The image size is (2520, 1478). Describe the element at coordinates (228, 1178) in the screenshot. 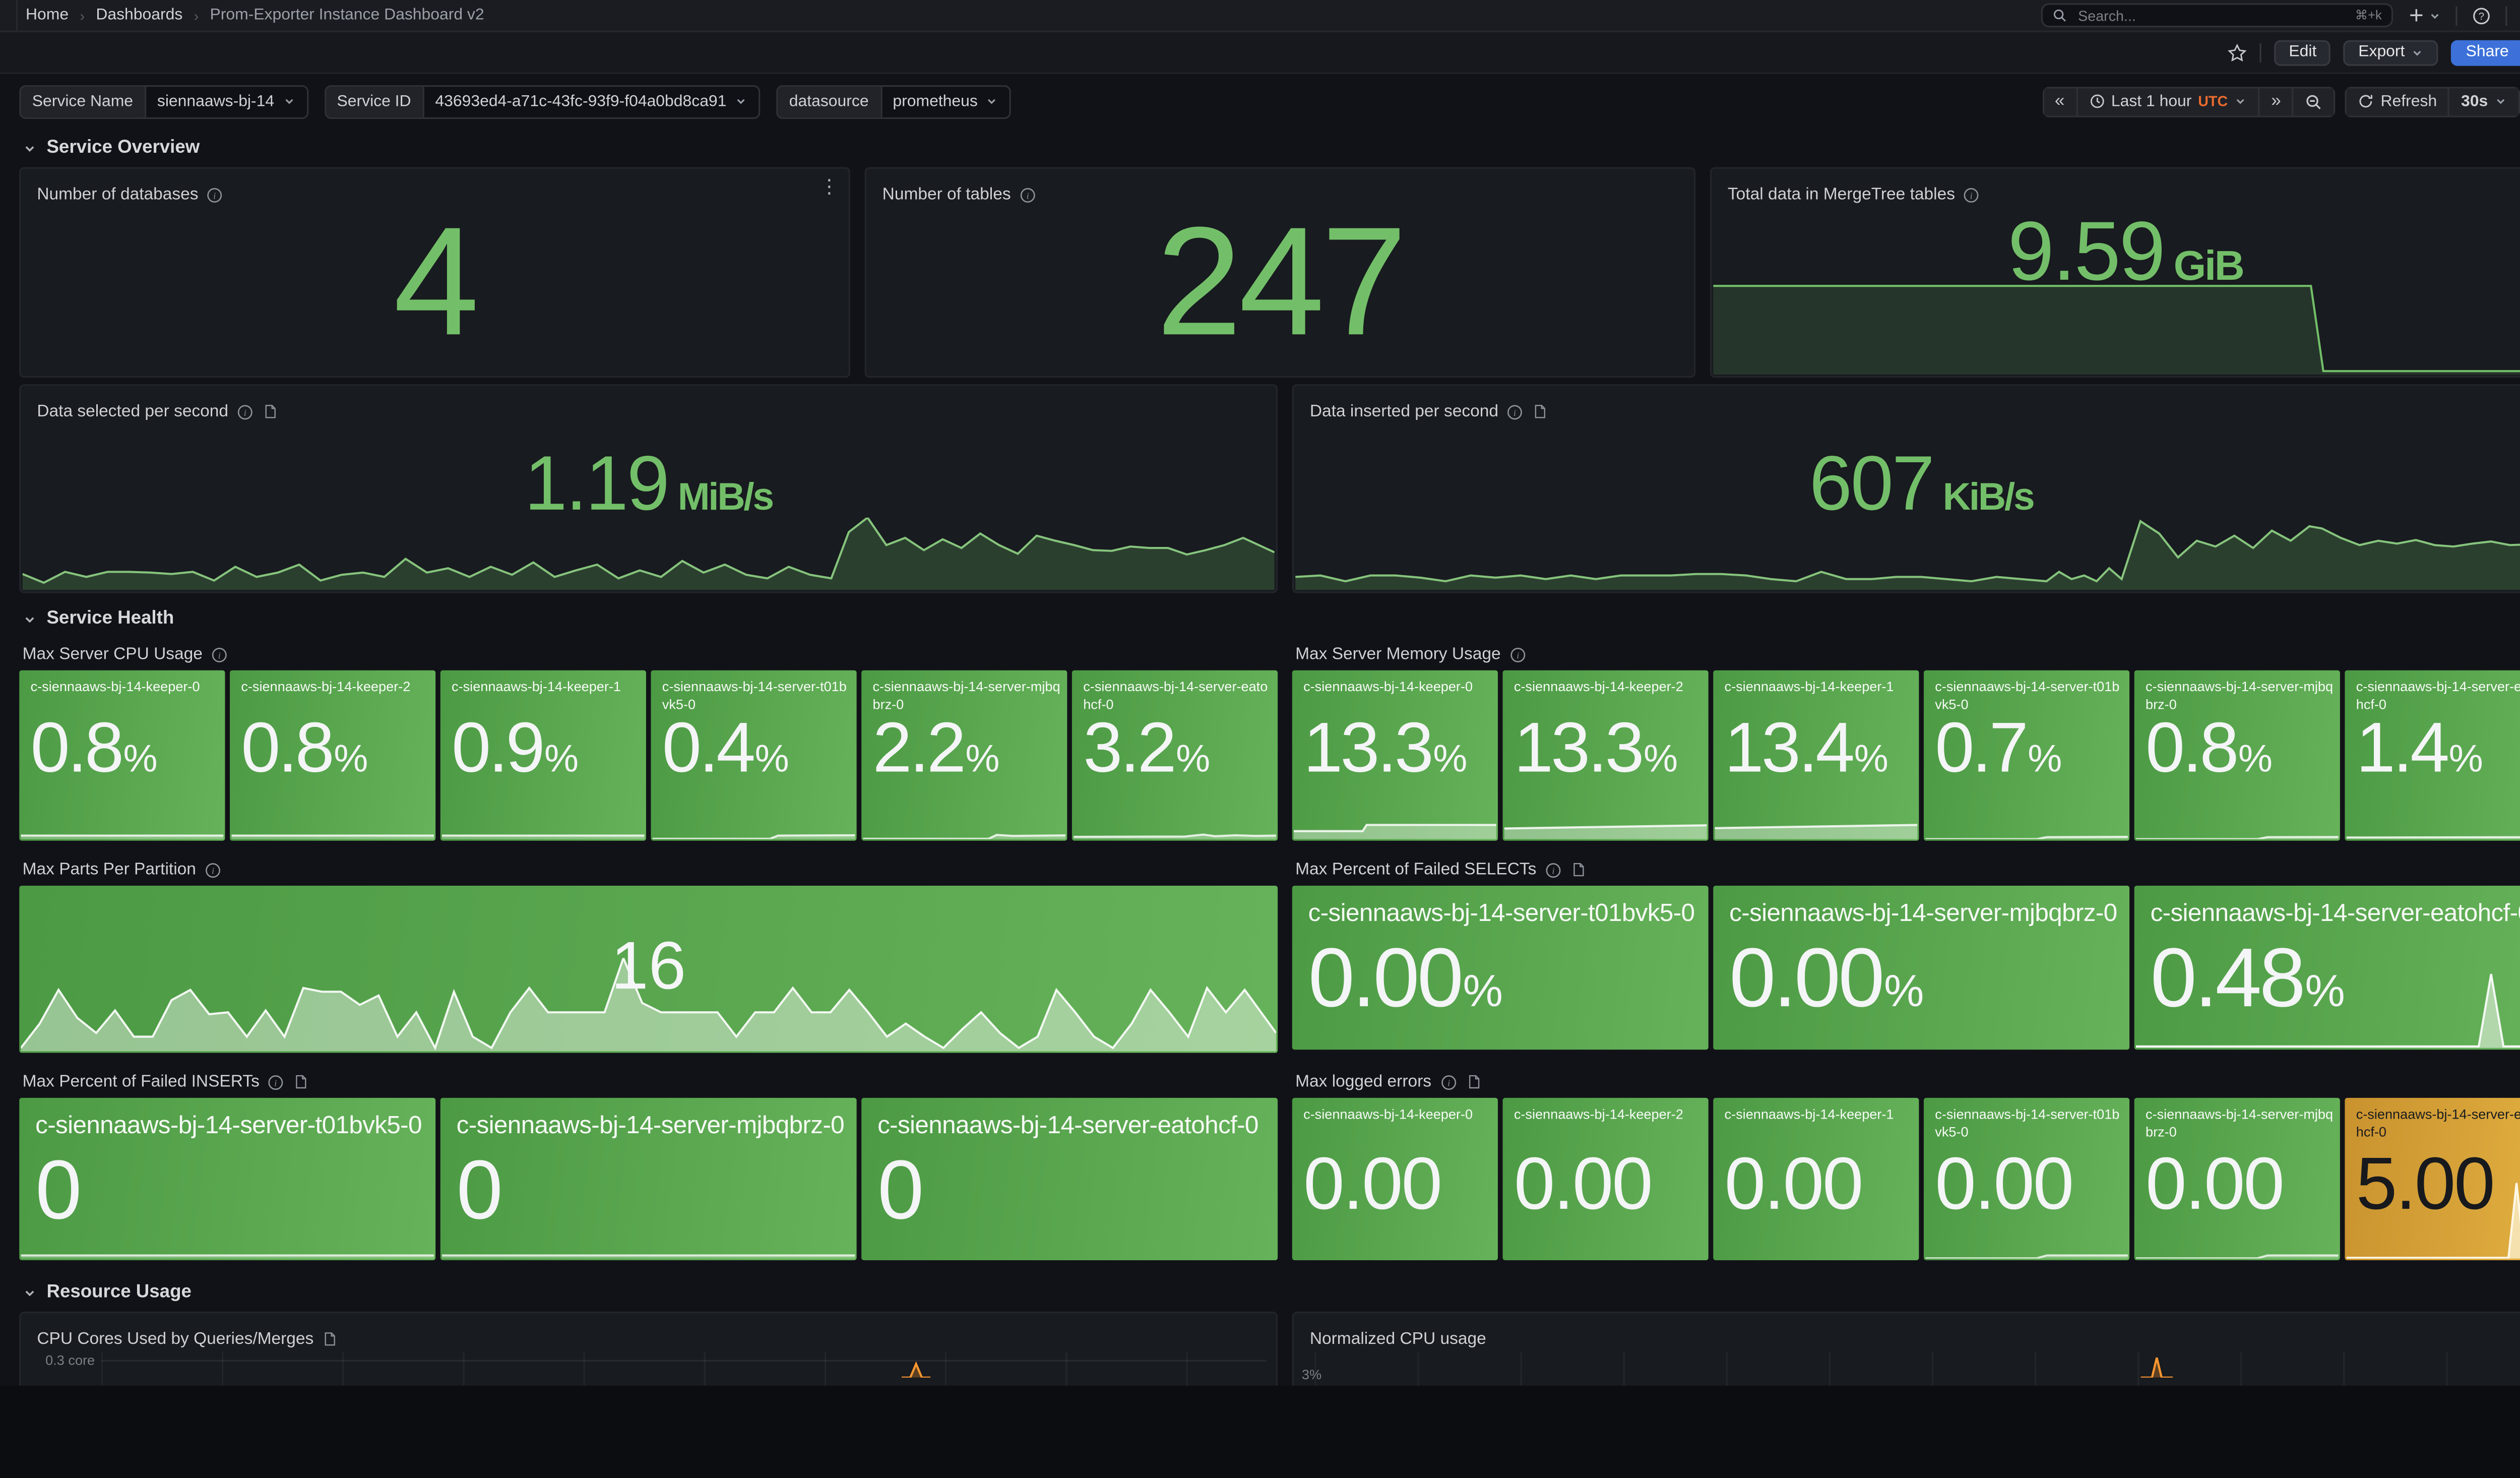

I see `stat-tile: c-siennaaws-bj-14-server-t01bvk5-0 0` at that location.